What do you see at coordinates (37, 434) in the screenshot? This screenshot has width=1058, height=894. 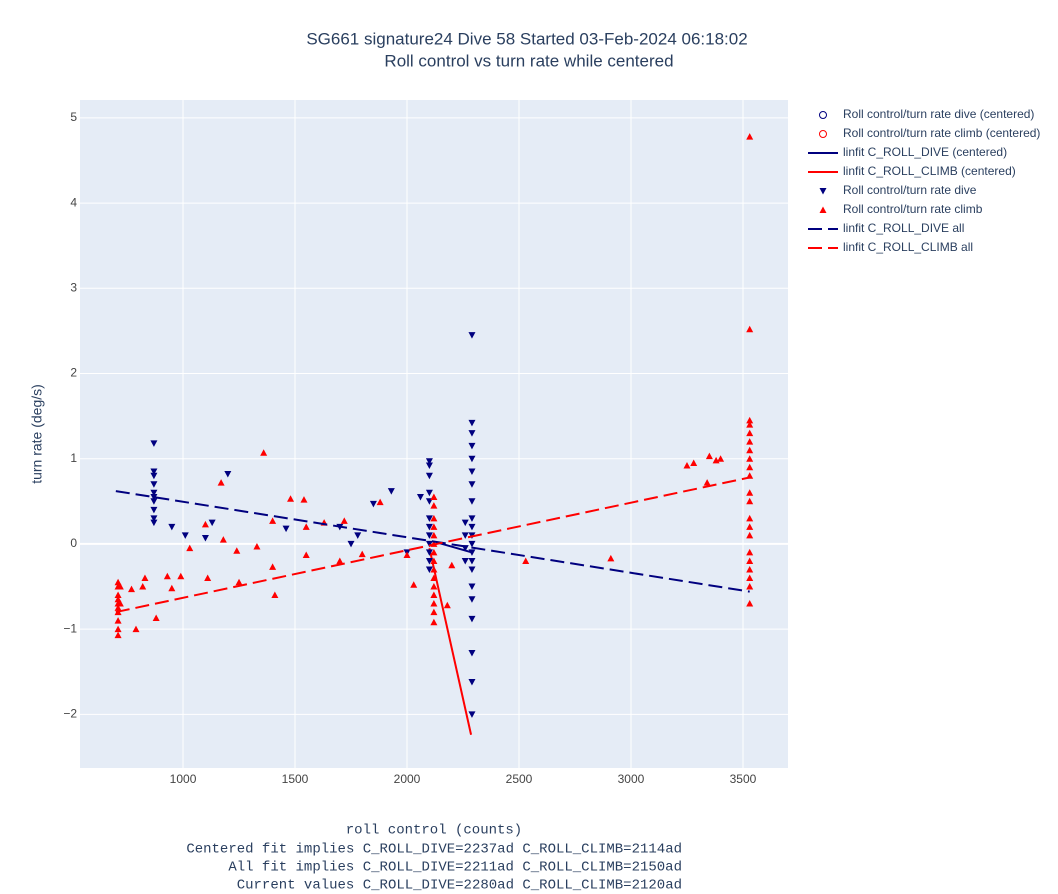 I see `y-axis-label: turn rate (deg/s)` at bounding box center [37, 434].